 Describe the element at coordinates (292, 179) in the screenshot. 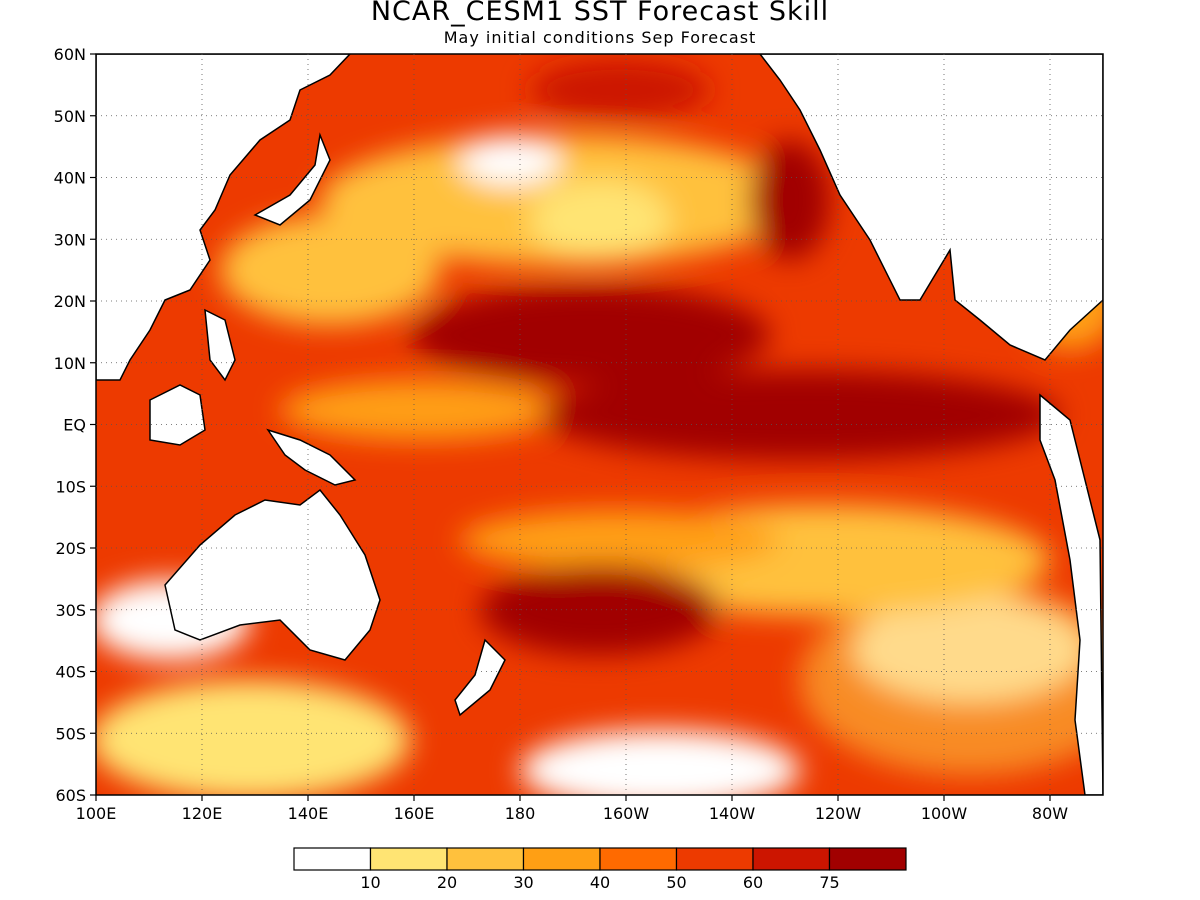

I see `japan-land` at that location.